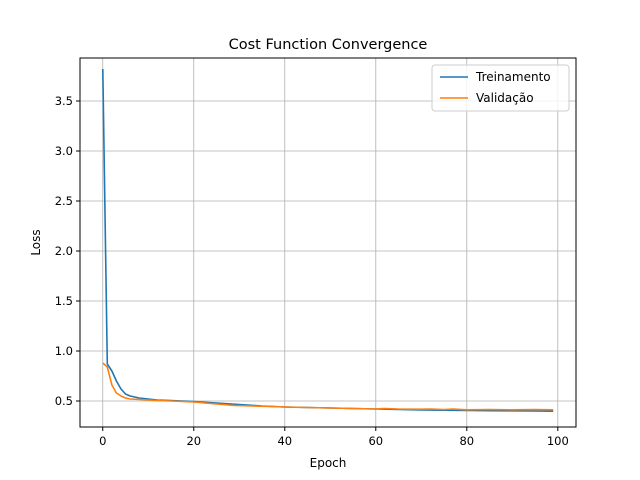 Image resolution: width=640 pixels, height=480 pixels. I want to click on legend-label-1: Treinamento, so click(513, 77).